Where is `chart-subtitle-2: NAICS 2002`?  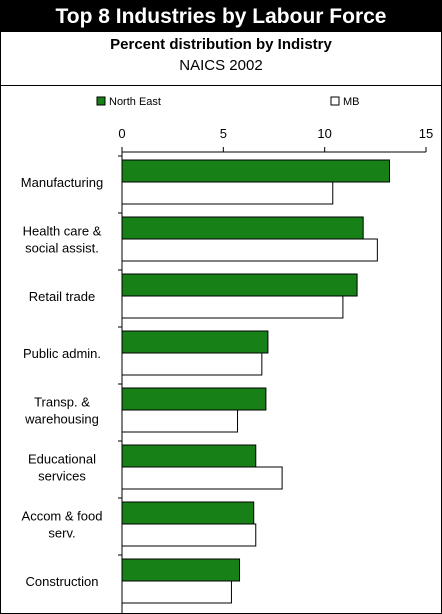 chart-subtitle-2: NAICS 2002 is located at coordinates (221, 65).